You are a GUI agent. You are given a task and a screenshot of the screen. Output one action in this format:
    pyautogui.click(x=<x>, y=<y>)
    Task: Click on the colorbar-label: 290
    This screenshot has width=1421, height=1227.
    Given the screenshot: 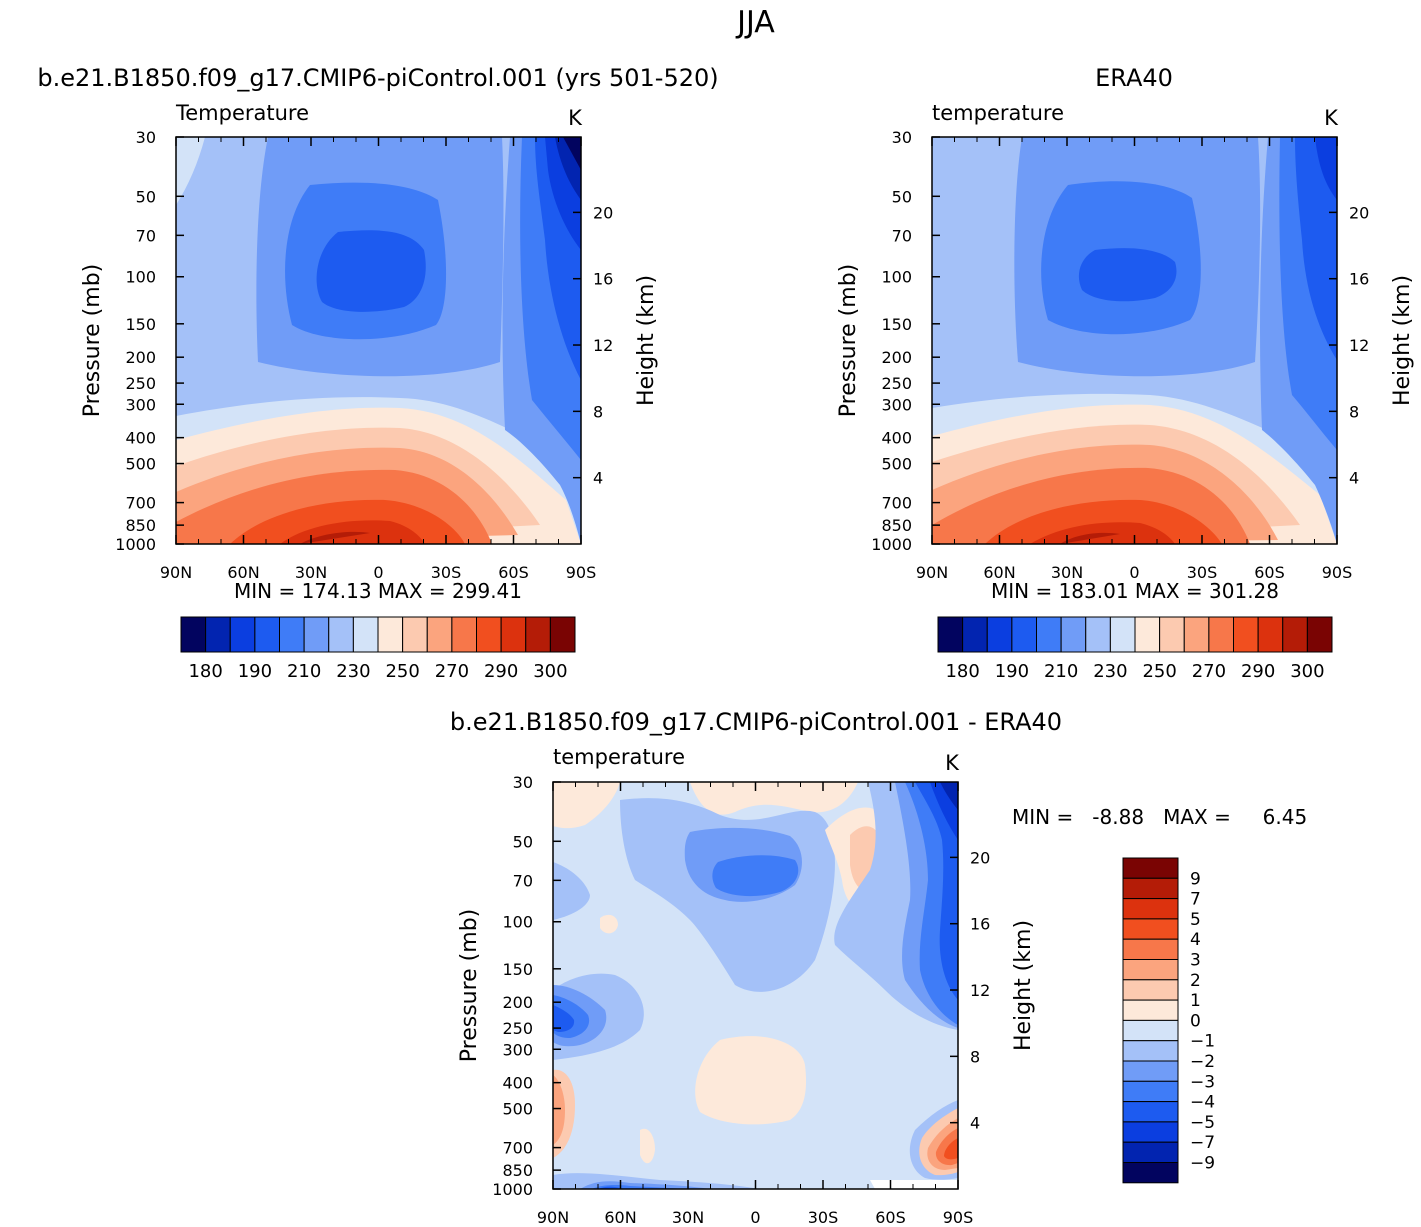 What is the action you would take?
    pyautogui.click(x=501, y=671)
    